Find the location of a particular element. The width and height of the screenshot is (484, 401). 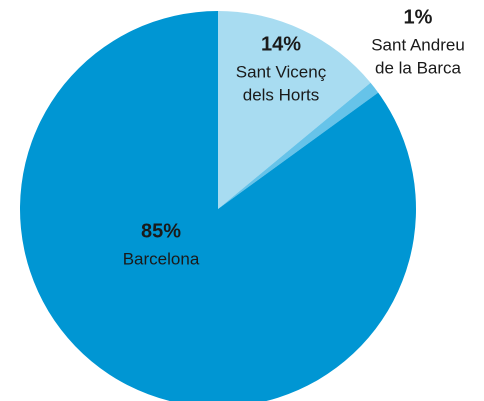

pie-slice is located at coordinates (298, 145).